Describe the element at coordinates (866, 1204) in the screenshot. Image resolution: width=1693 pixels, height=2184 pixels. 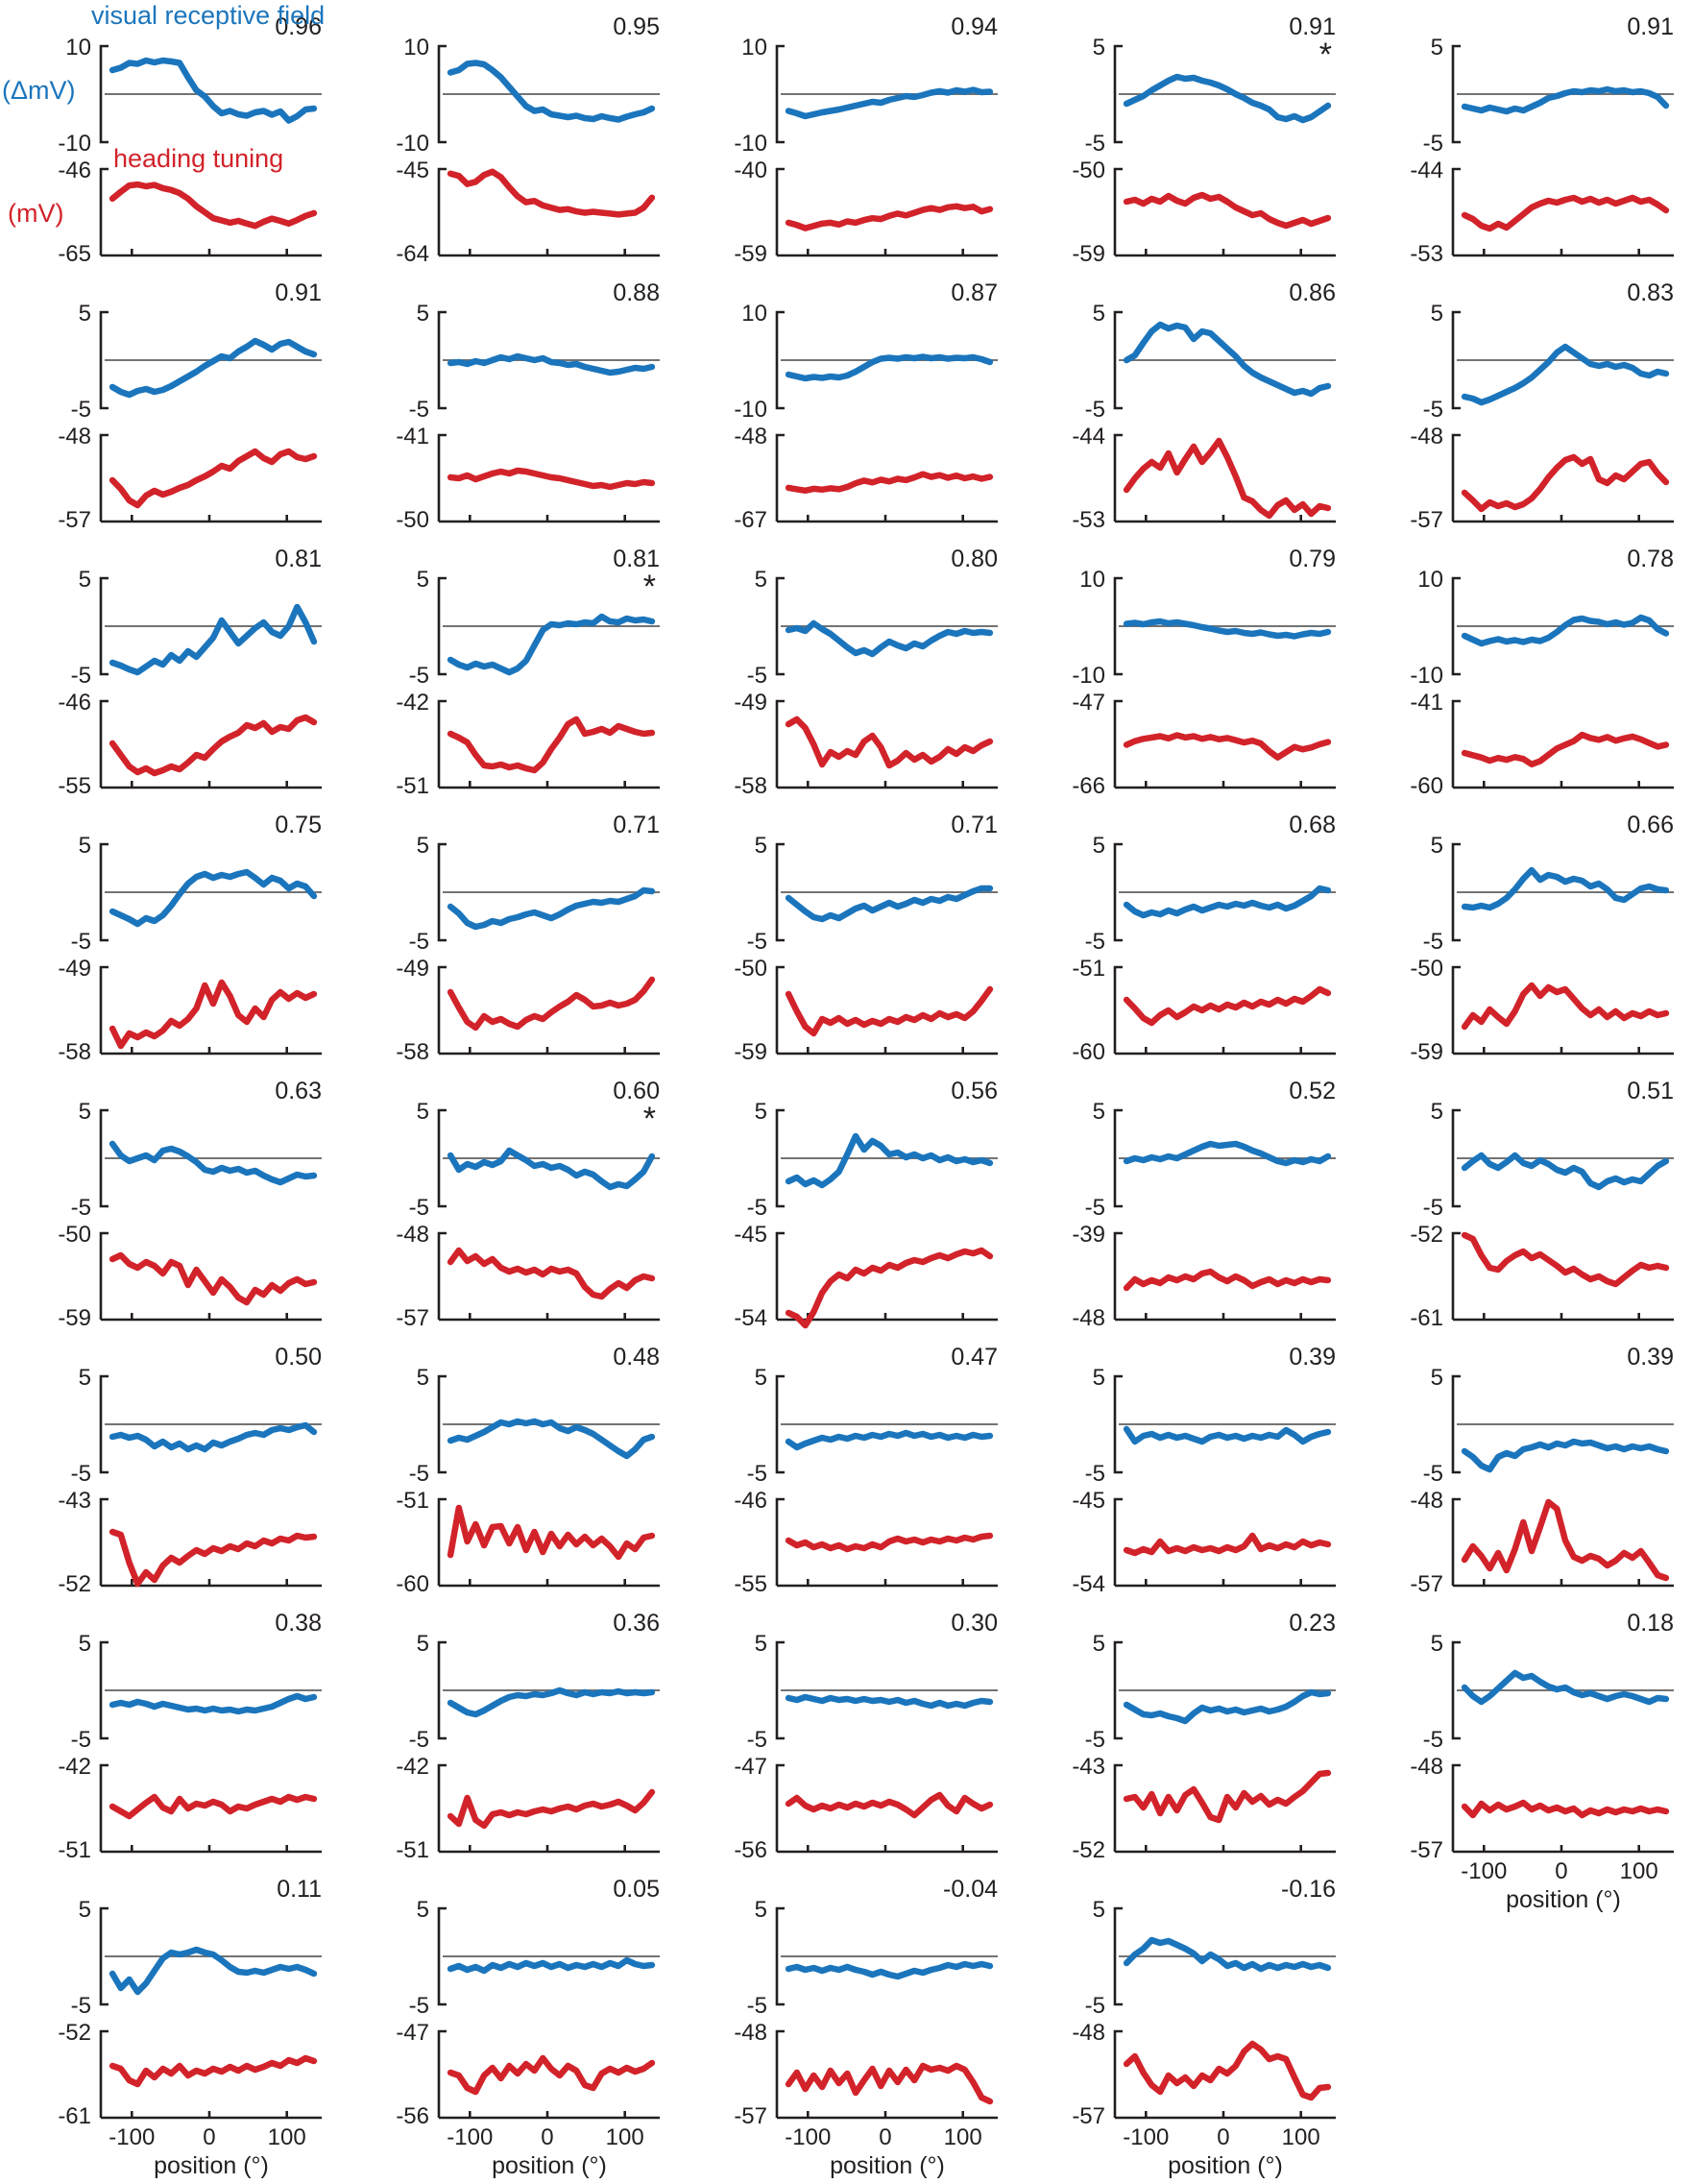
I see `panel-23: 0.56 5 -5-45 -54` at that location.